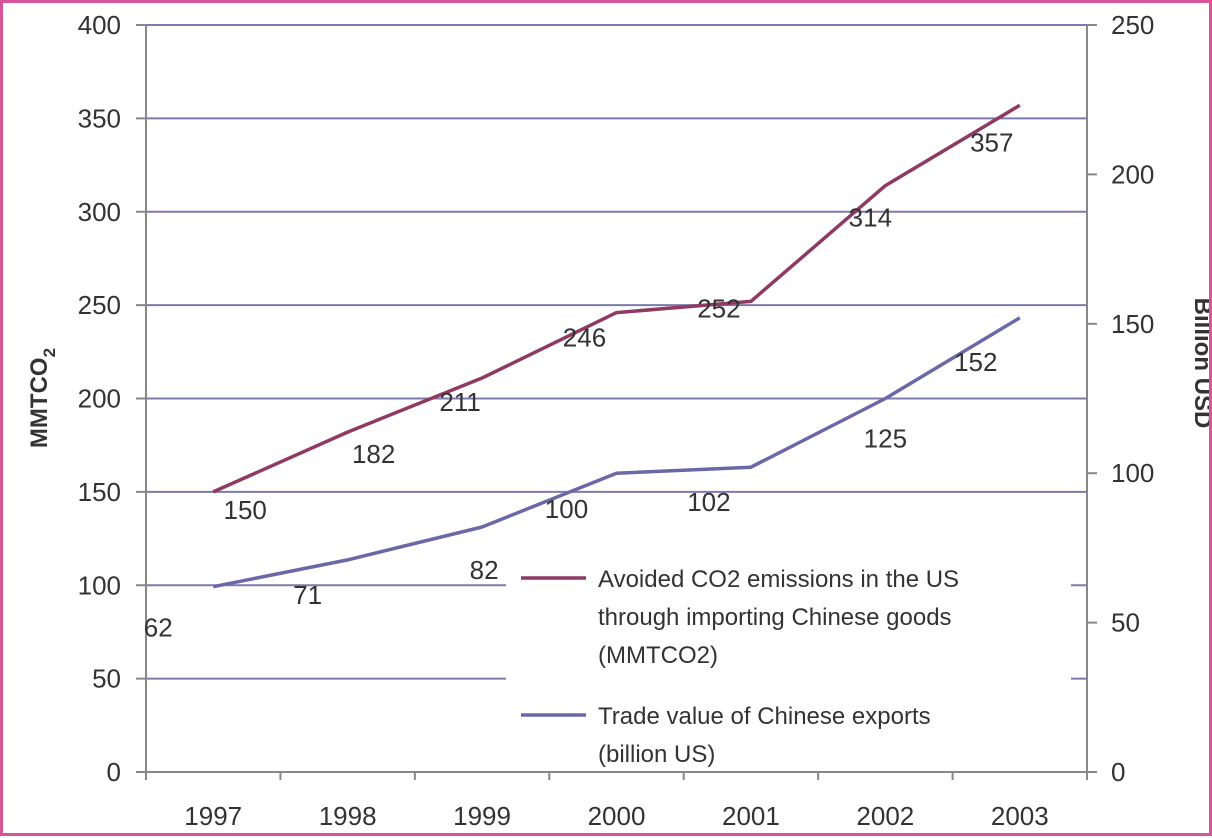 This screenshot has height=838, width=1212. What do you see at coordinates (158, 628) in the screenshot?
I see `data-label: 62` at bounding box center [158, 628].